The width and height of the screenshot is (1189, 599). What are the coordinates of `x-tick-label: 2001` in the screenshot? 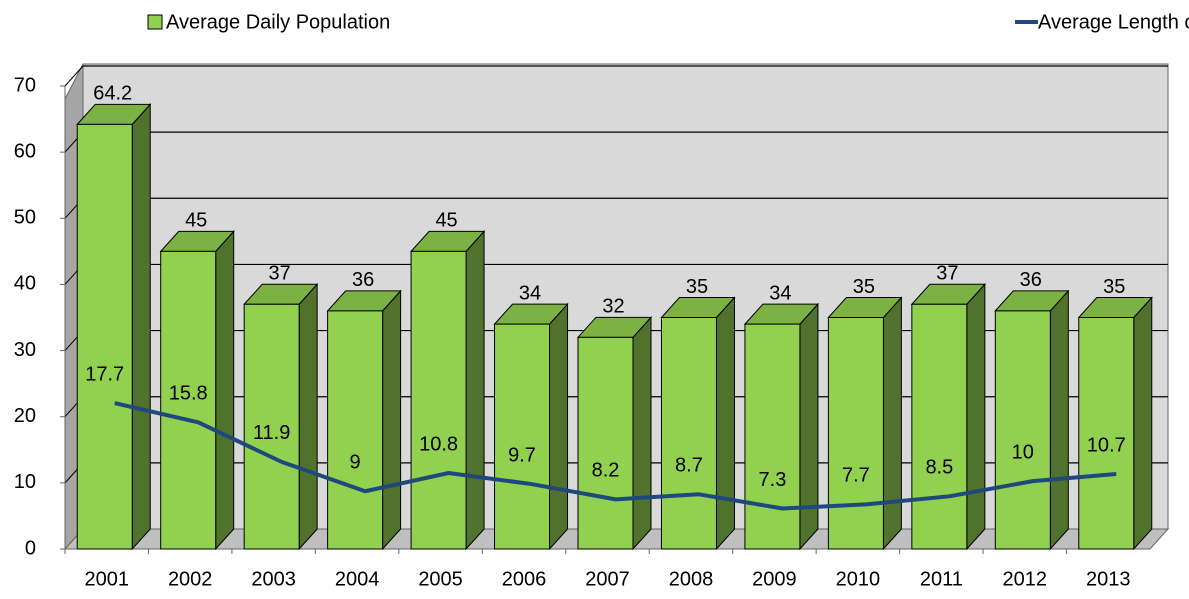 It's located at (106, 579).